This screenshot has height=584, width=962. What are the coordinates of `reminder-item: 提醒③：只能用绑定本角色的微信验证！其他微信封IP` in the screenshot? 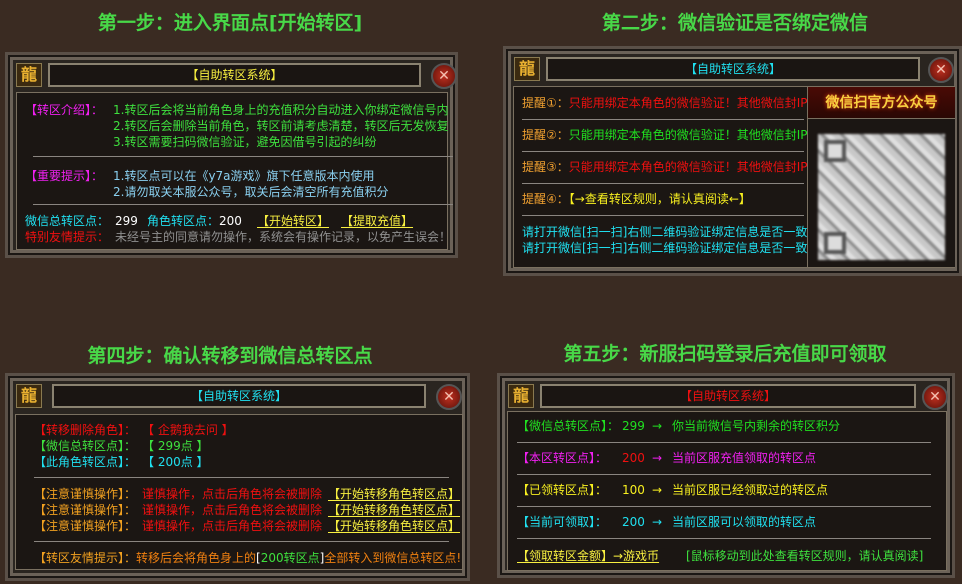 It's located at (665, 167).